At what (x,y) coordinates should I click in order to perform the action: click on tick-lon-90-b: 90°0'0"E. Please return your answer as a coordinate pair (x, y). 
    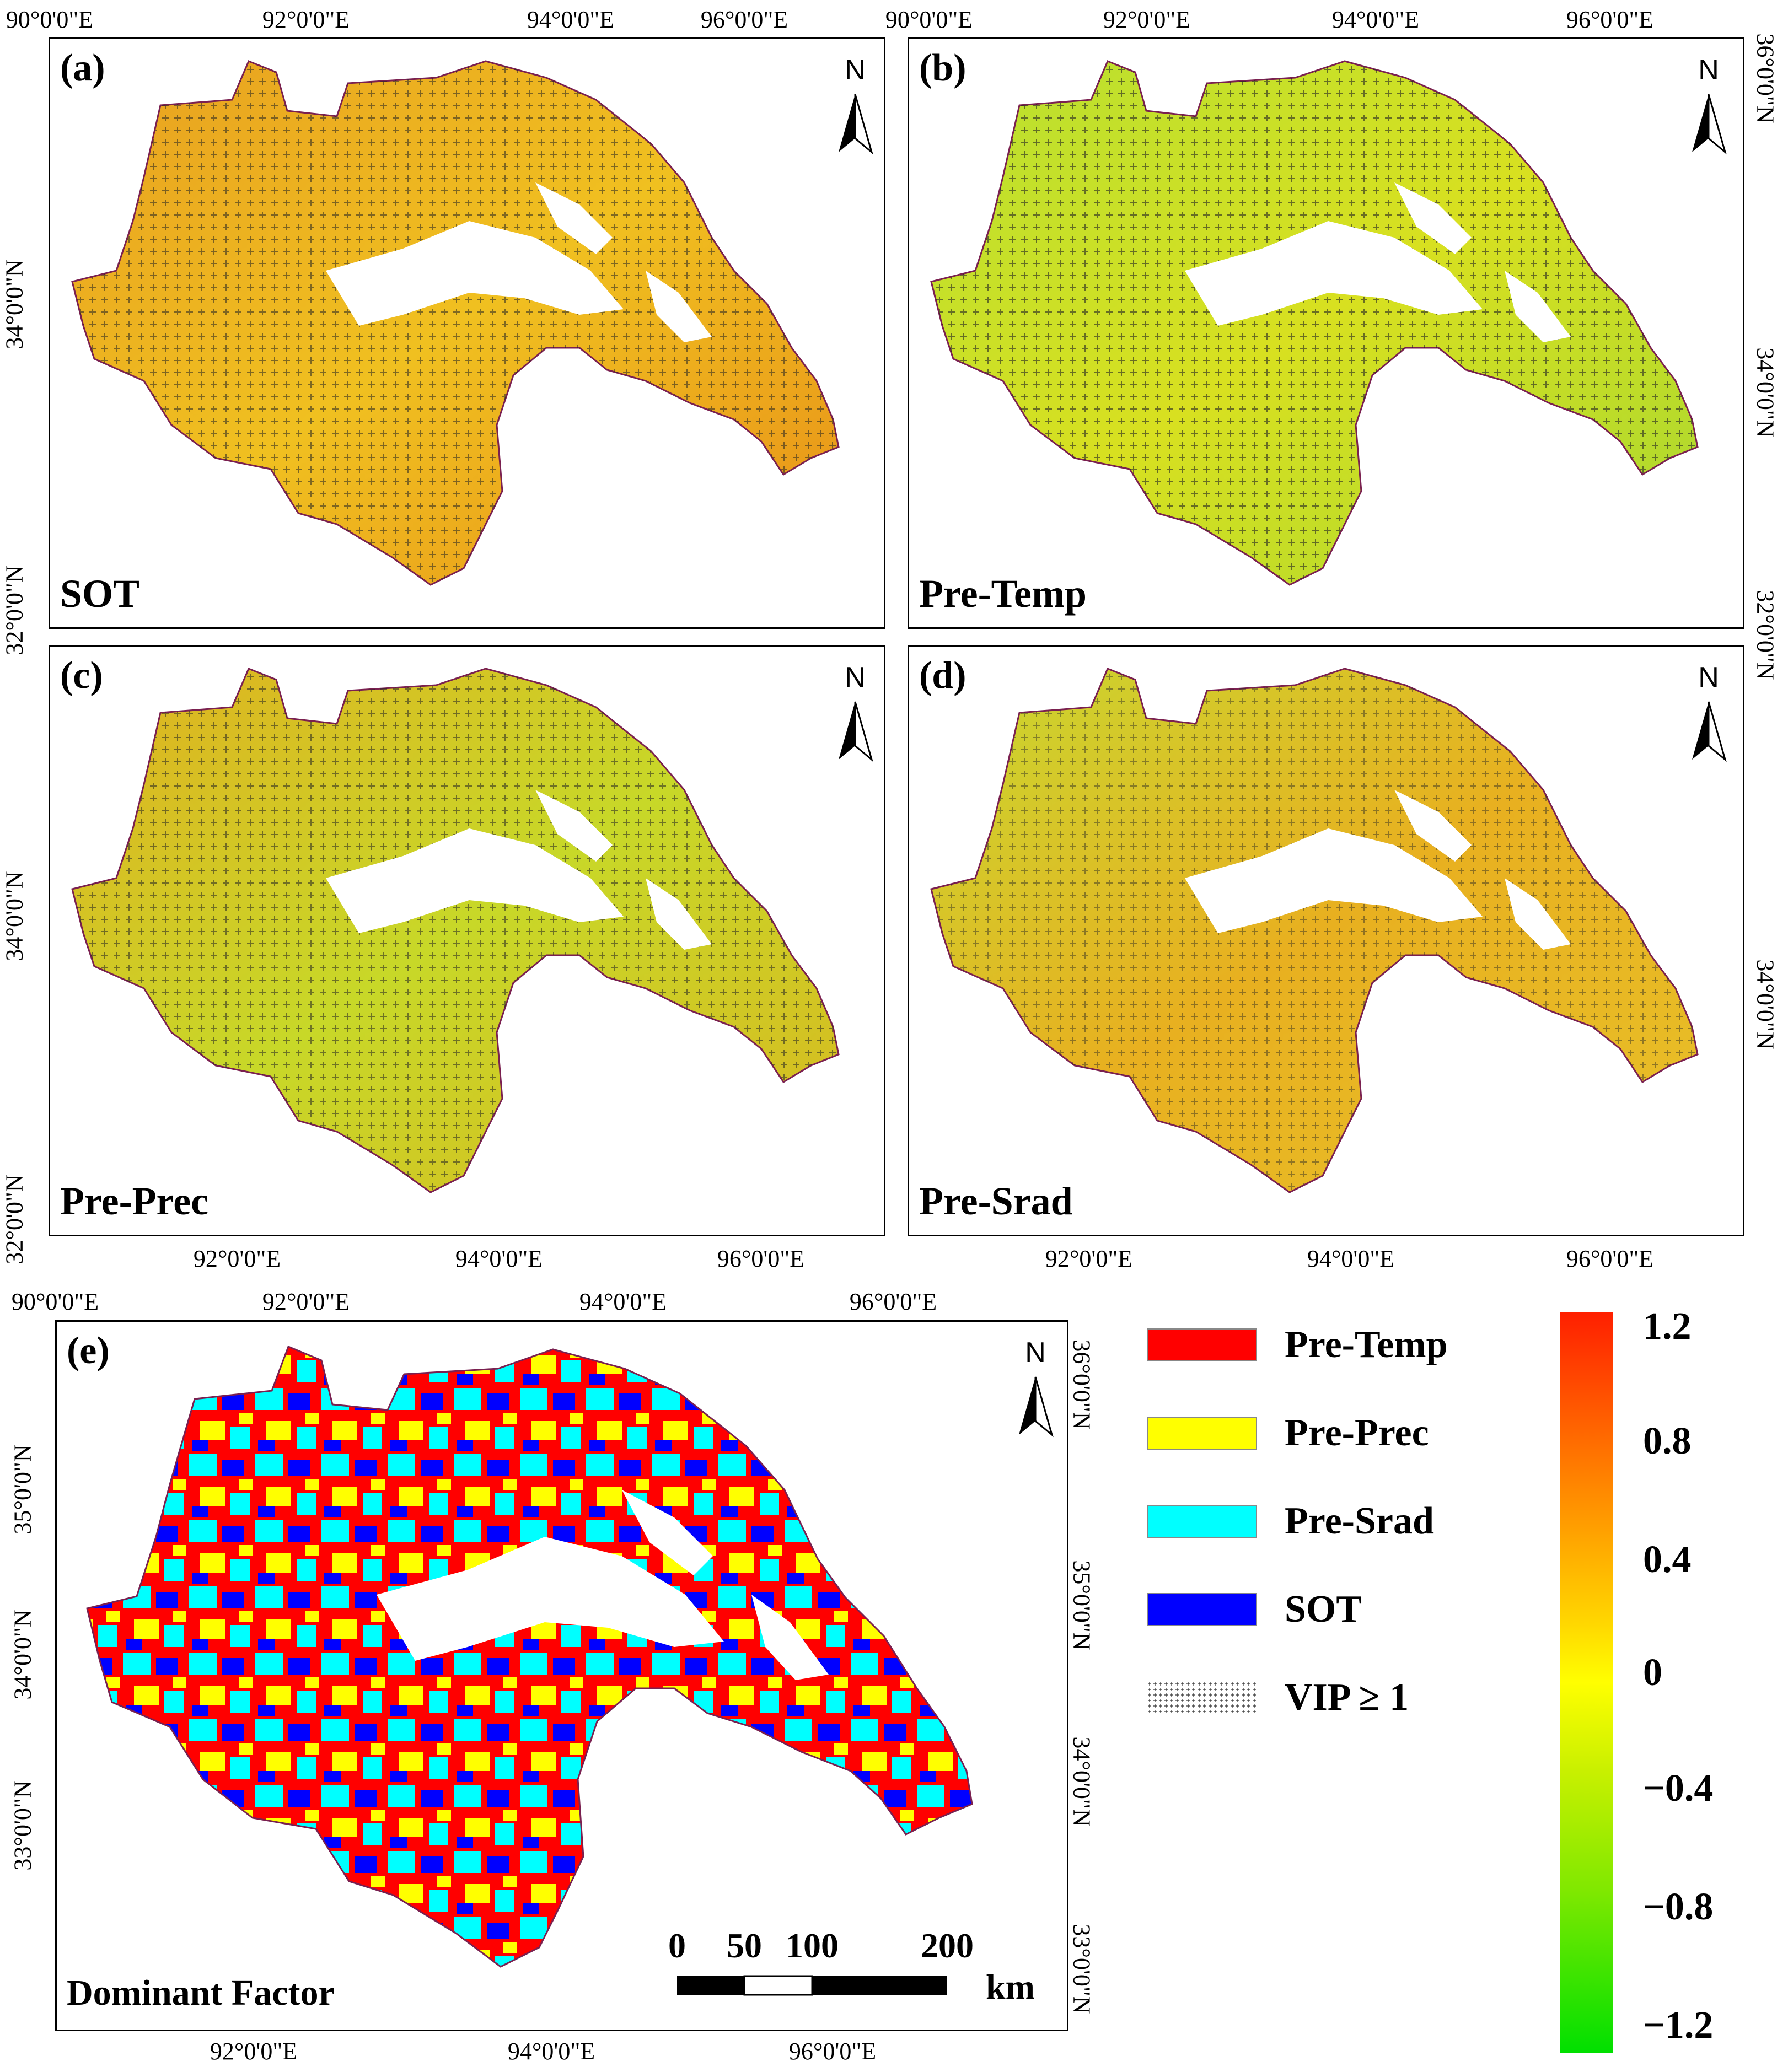
    Looking at the image, I should click on (929, 19).